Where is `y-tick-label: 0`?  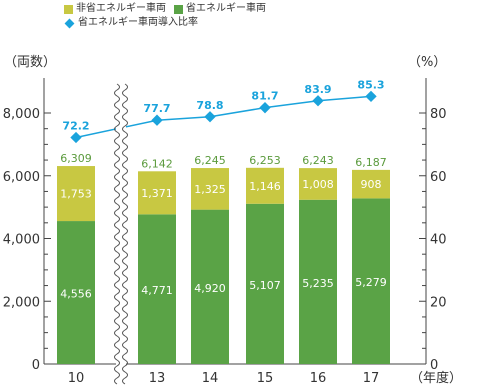 y-tick-label: 0 is located at coordinates (36, 365).